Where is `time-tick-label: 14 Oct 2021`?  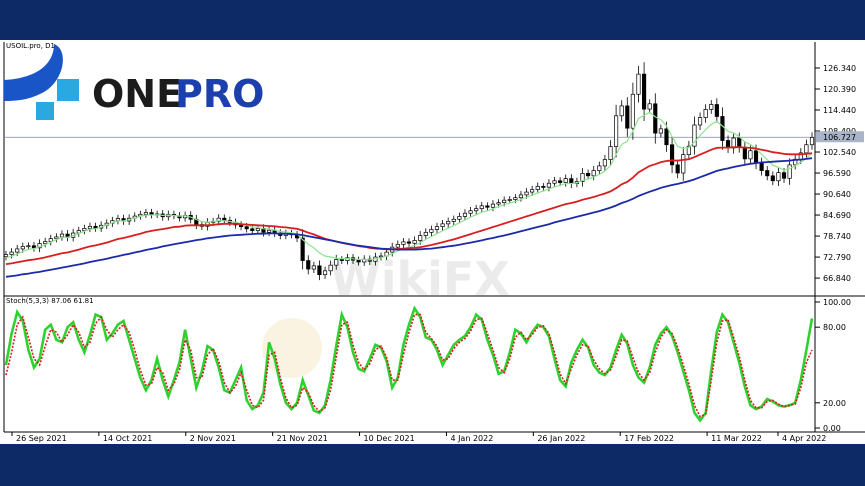 time-tick-label: 14 Oct 2021 is located at coordinates (127, 438).